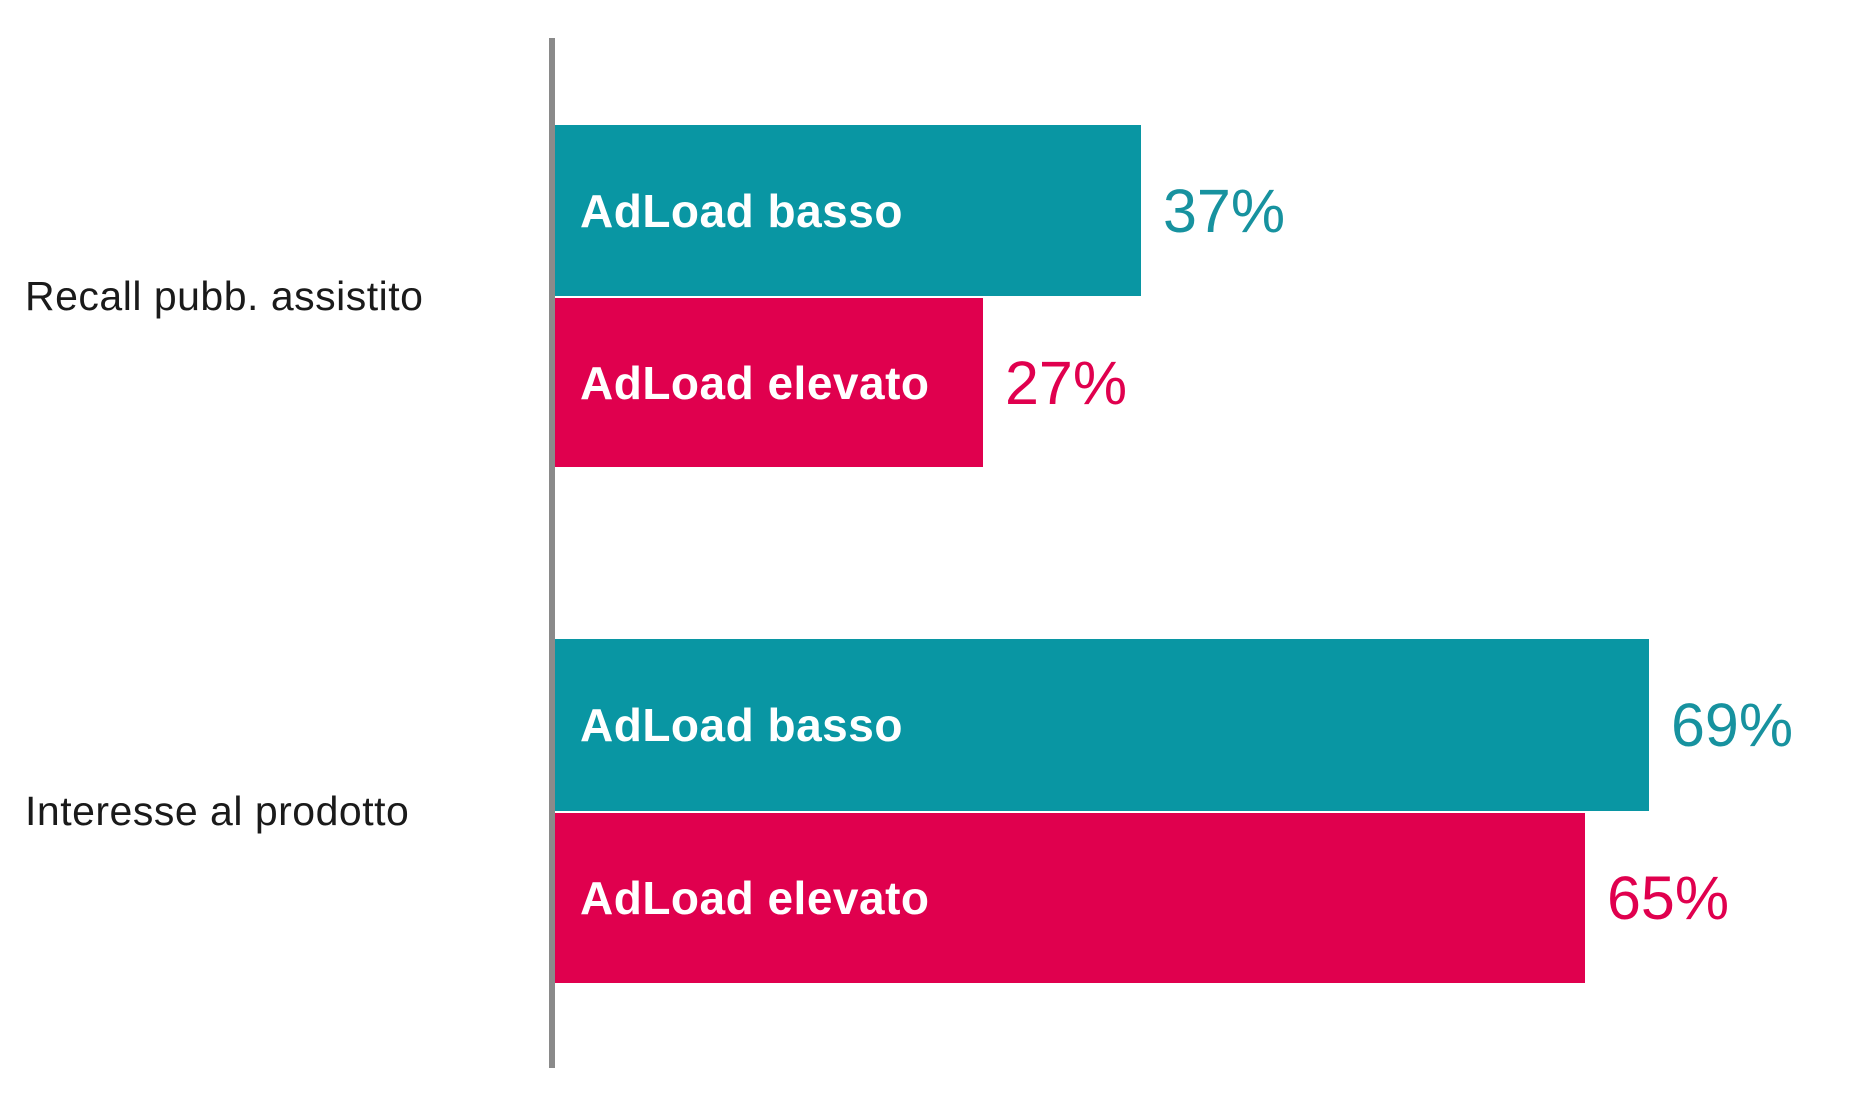 The image size is (1860, 1108). What do you see at coordinates (1102, 725) in the screenshot?
I see `bar-interesse-adload-basso: AdLoad basso` at bounding box center [1102, 725].